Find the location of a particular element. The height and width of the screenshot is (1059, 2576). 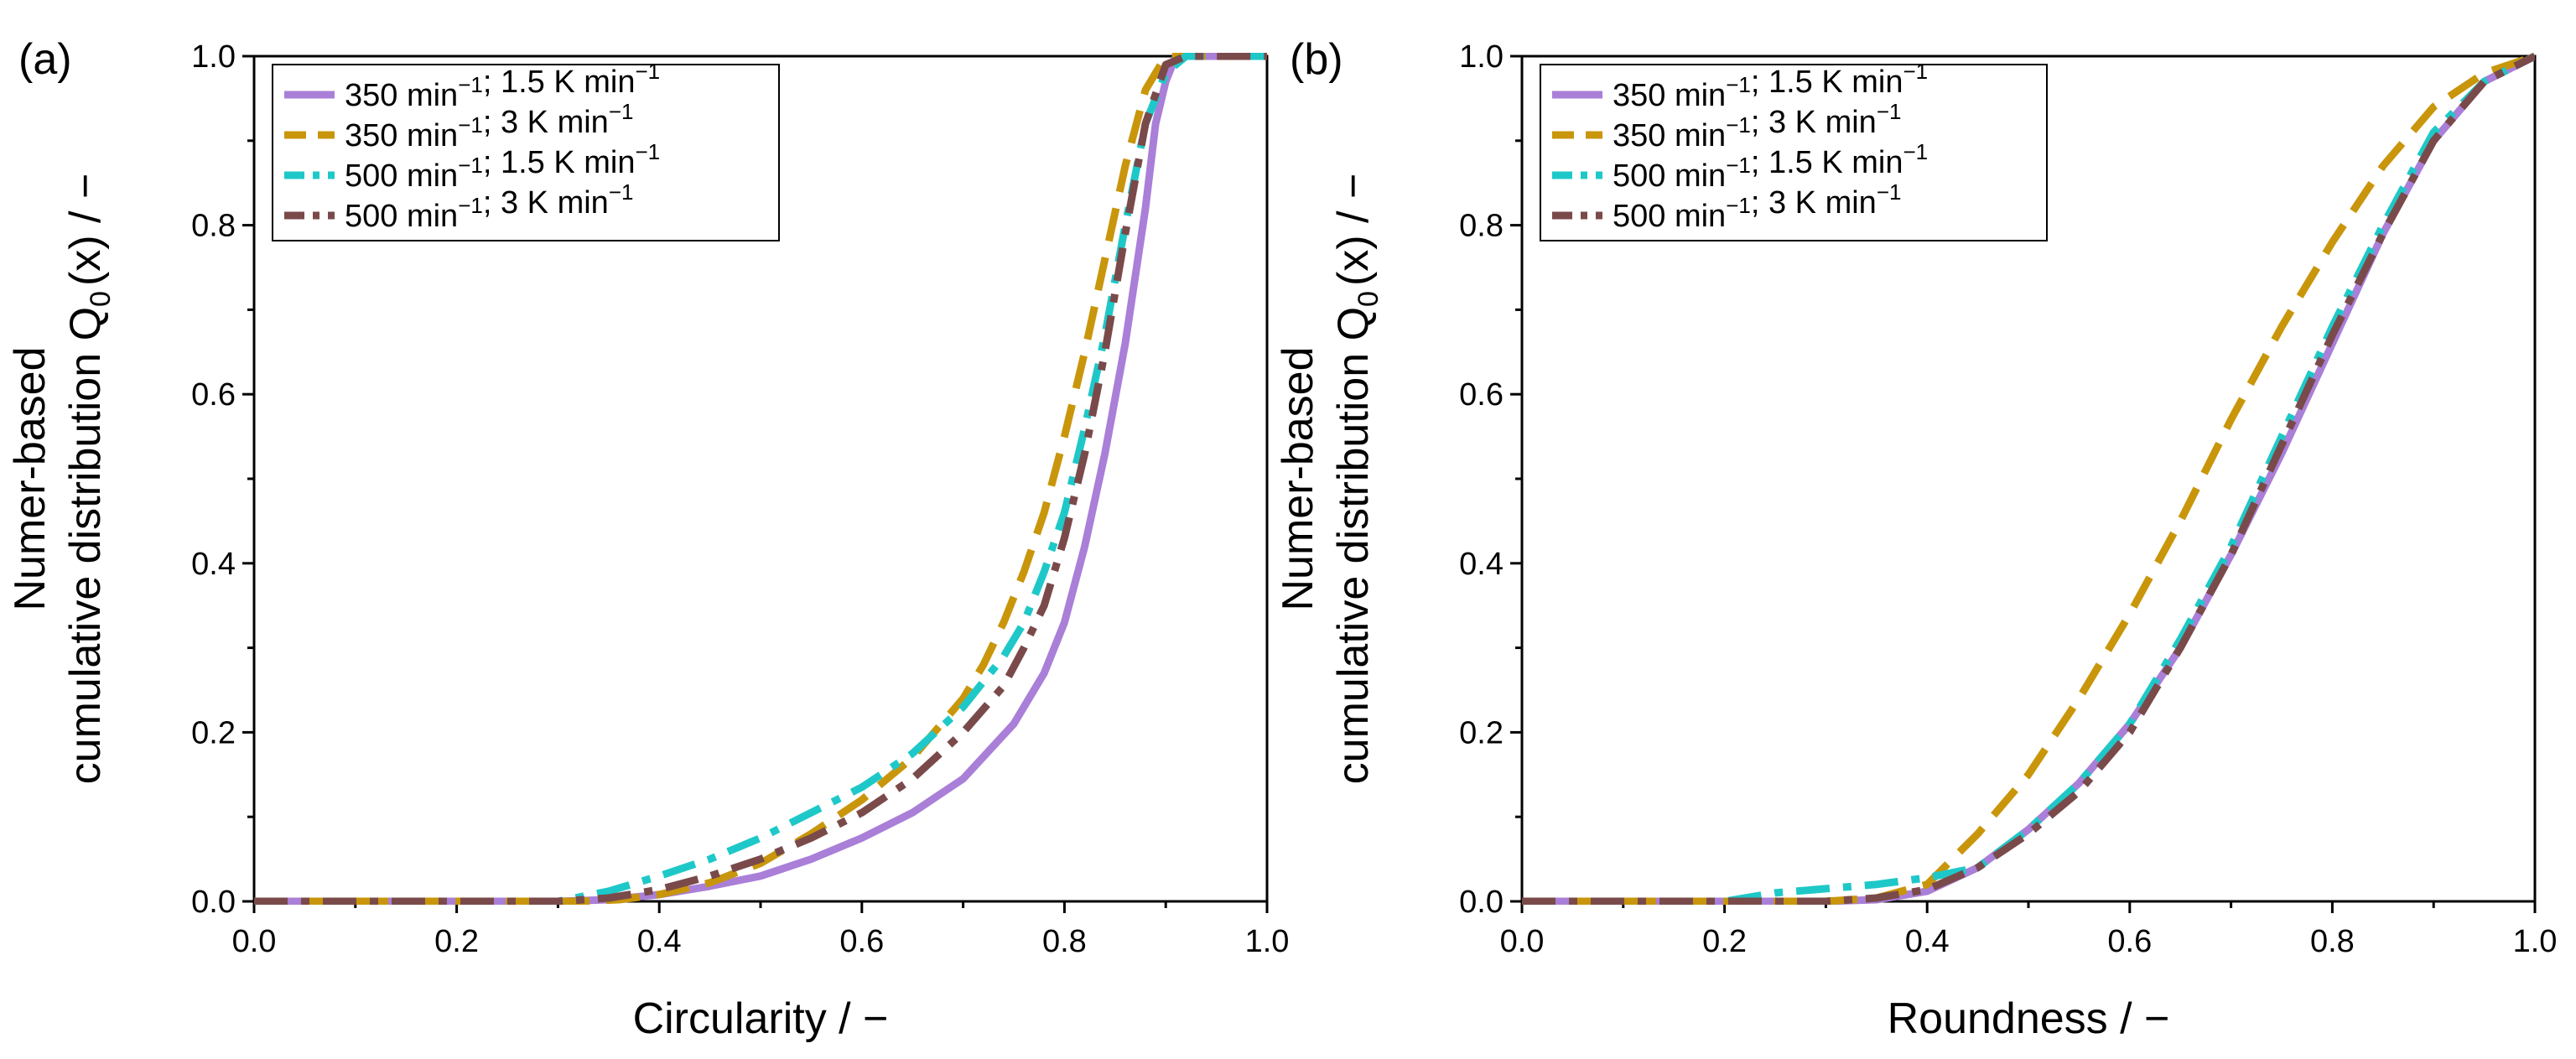

x-axis-title: Circularity / − is located at coordinates (761, 1019).